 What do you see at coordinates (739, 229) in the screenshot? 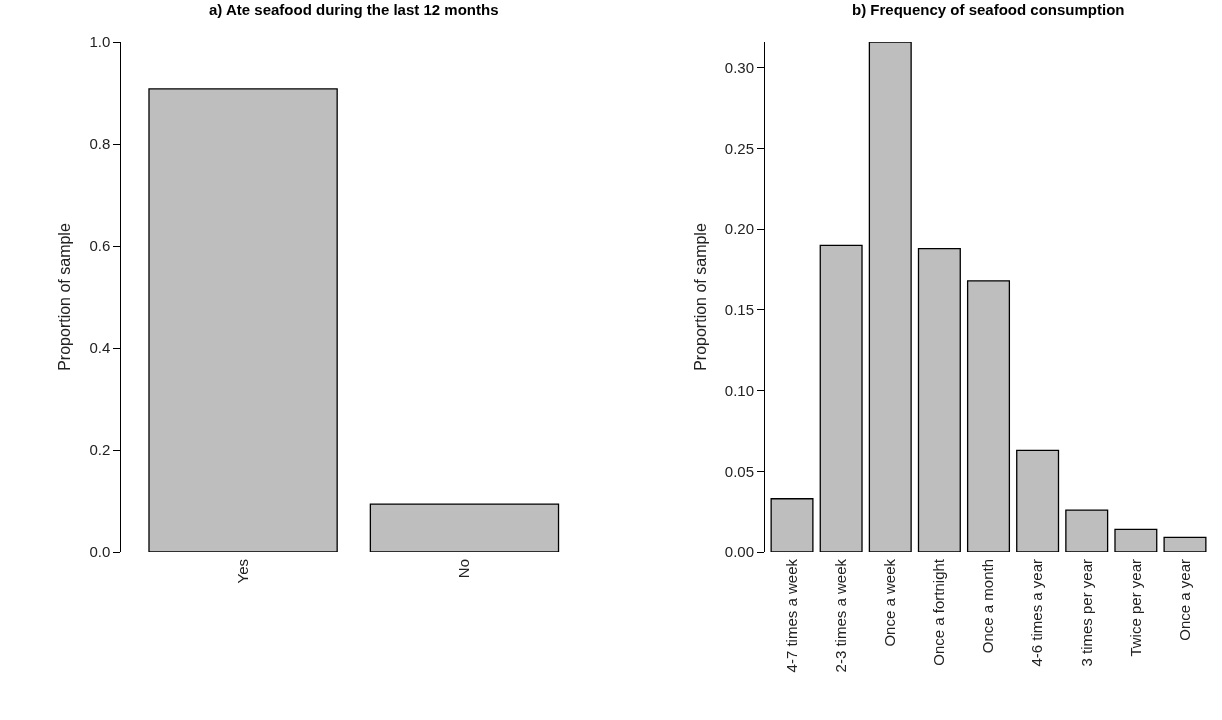
I see `y-tick-label: 0.20` at bounding box center [739, 229].